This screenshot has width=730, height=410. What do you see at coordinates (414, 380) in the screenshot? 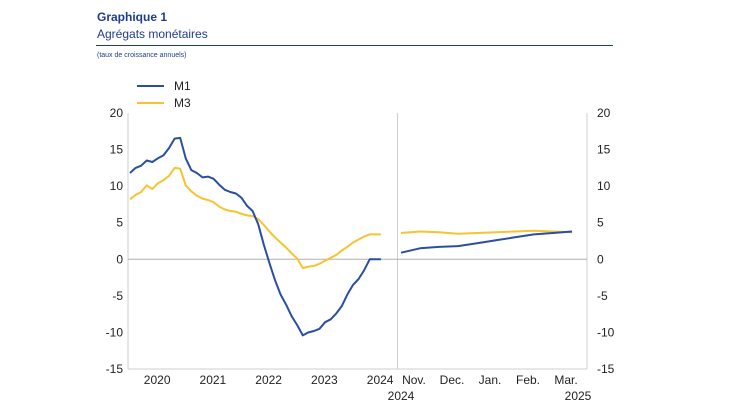
I see `x-tick-label: Nov.` at bounding box center [414, 380].